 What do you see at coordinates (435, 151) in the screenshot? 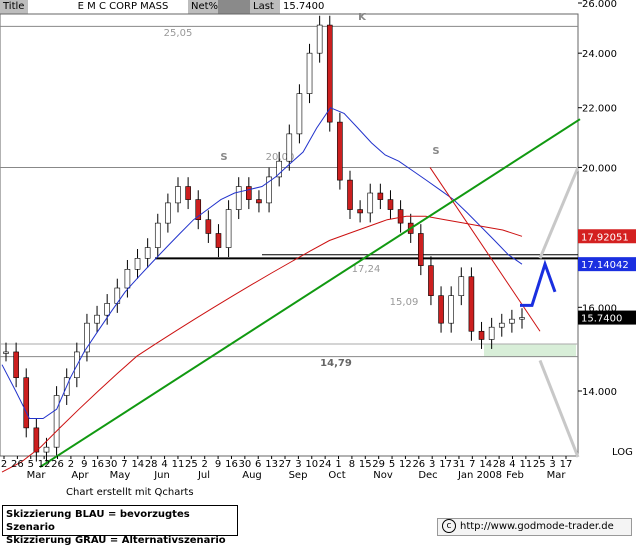
I see `pattern-label: S` at bounding box center [435, 151].